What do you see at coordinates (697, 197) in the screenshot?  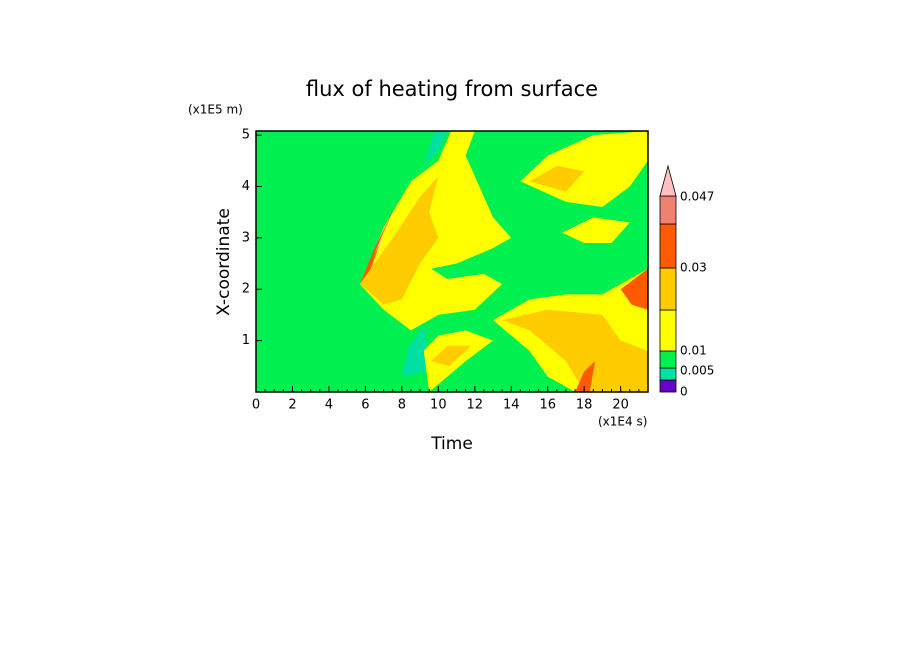 I see `colorbar-label: 0.047` at bounding box center [697, 197].